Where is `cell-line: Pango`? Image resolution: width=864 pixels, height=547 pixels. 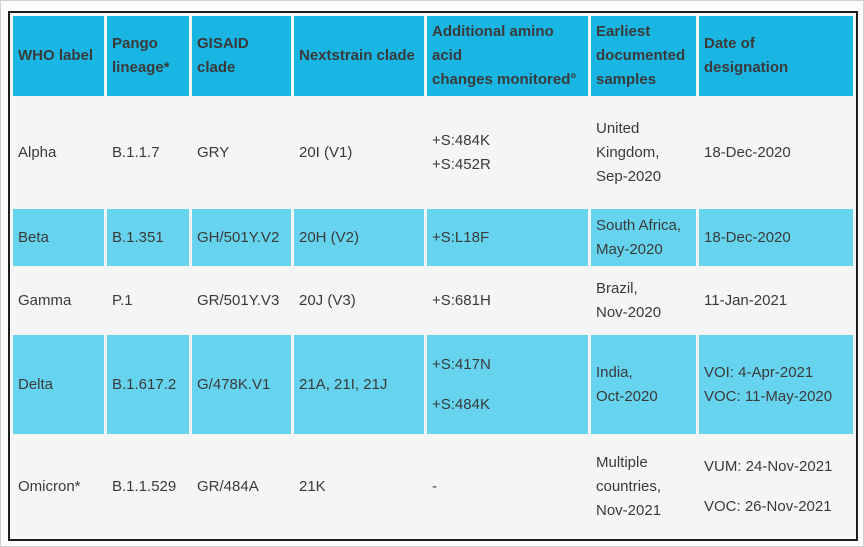 cell-line: Pango is located at coordinates (135, 43).